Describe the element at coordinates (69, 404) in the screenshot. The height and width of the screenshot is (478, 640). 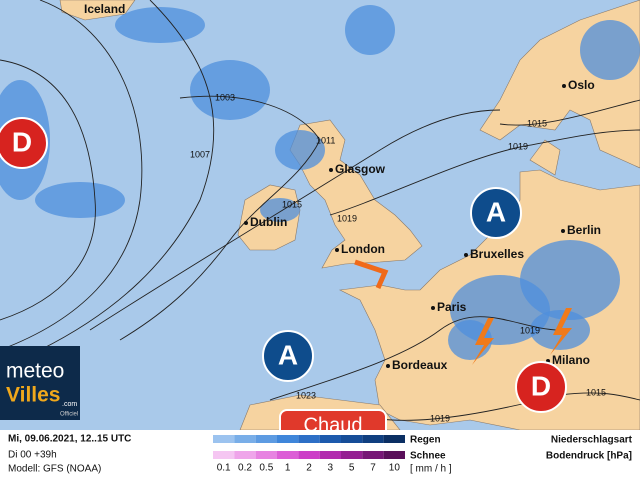
I see `logo-domain: .com` at that location.